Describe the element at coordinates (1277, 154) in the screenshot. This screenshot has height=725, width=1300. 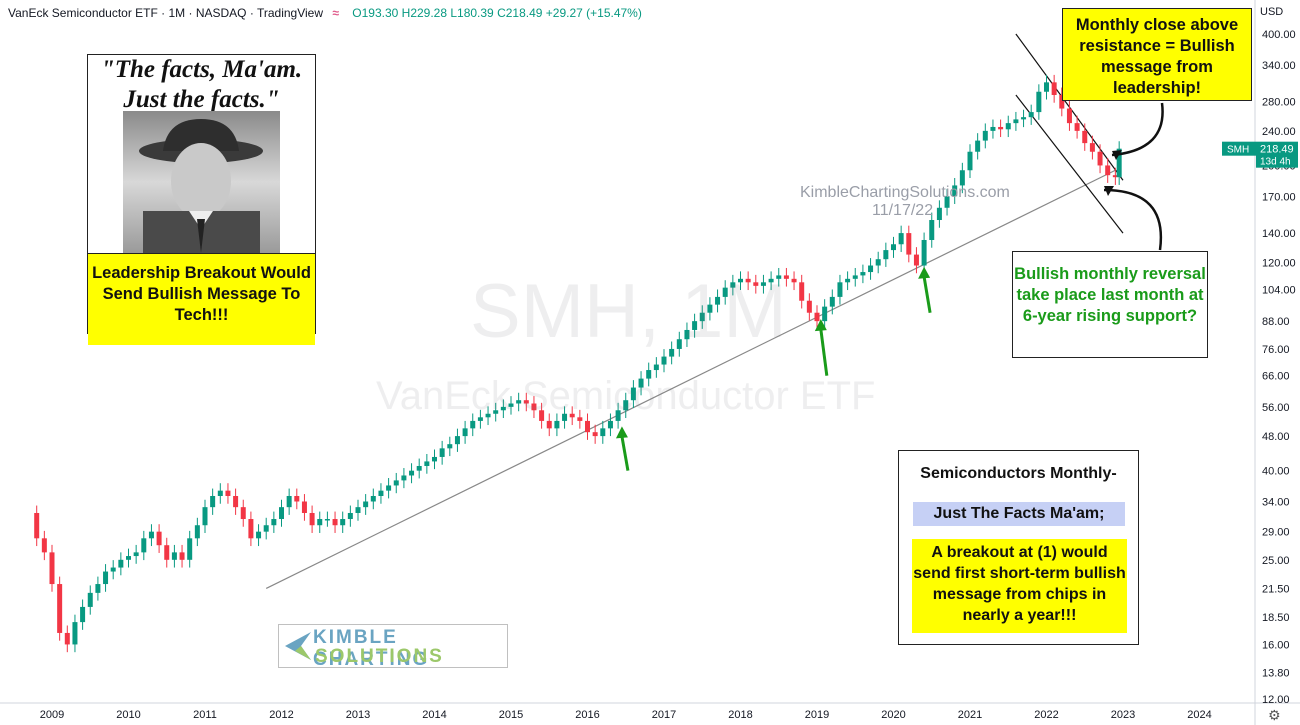
I see `last-price-tag` at that location.